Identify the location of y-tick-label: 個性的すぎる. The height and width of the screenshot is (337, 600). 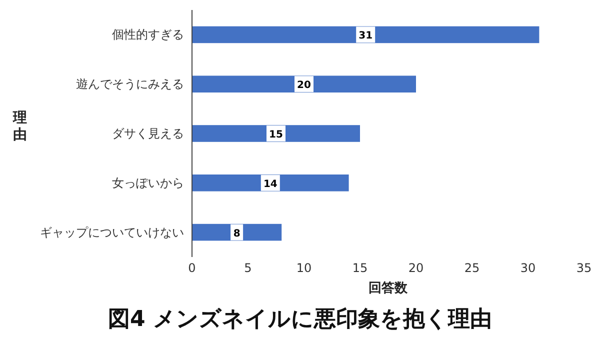
(148, 35).